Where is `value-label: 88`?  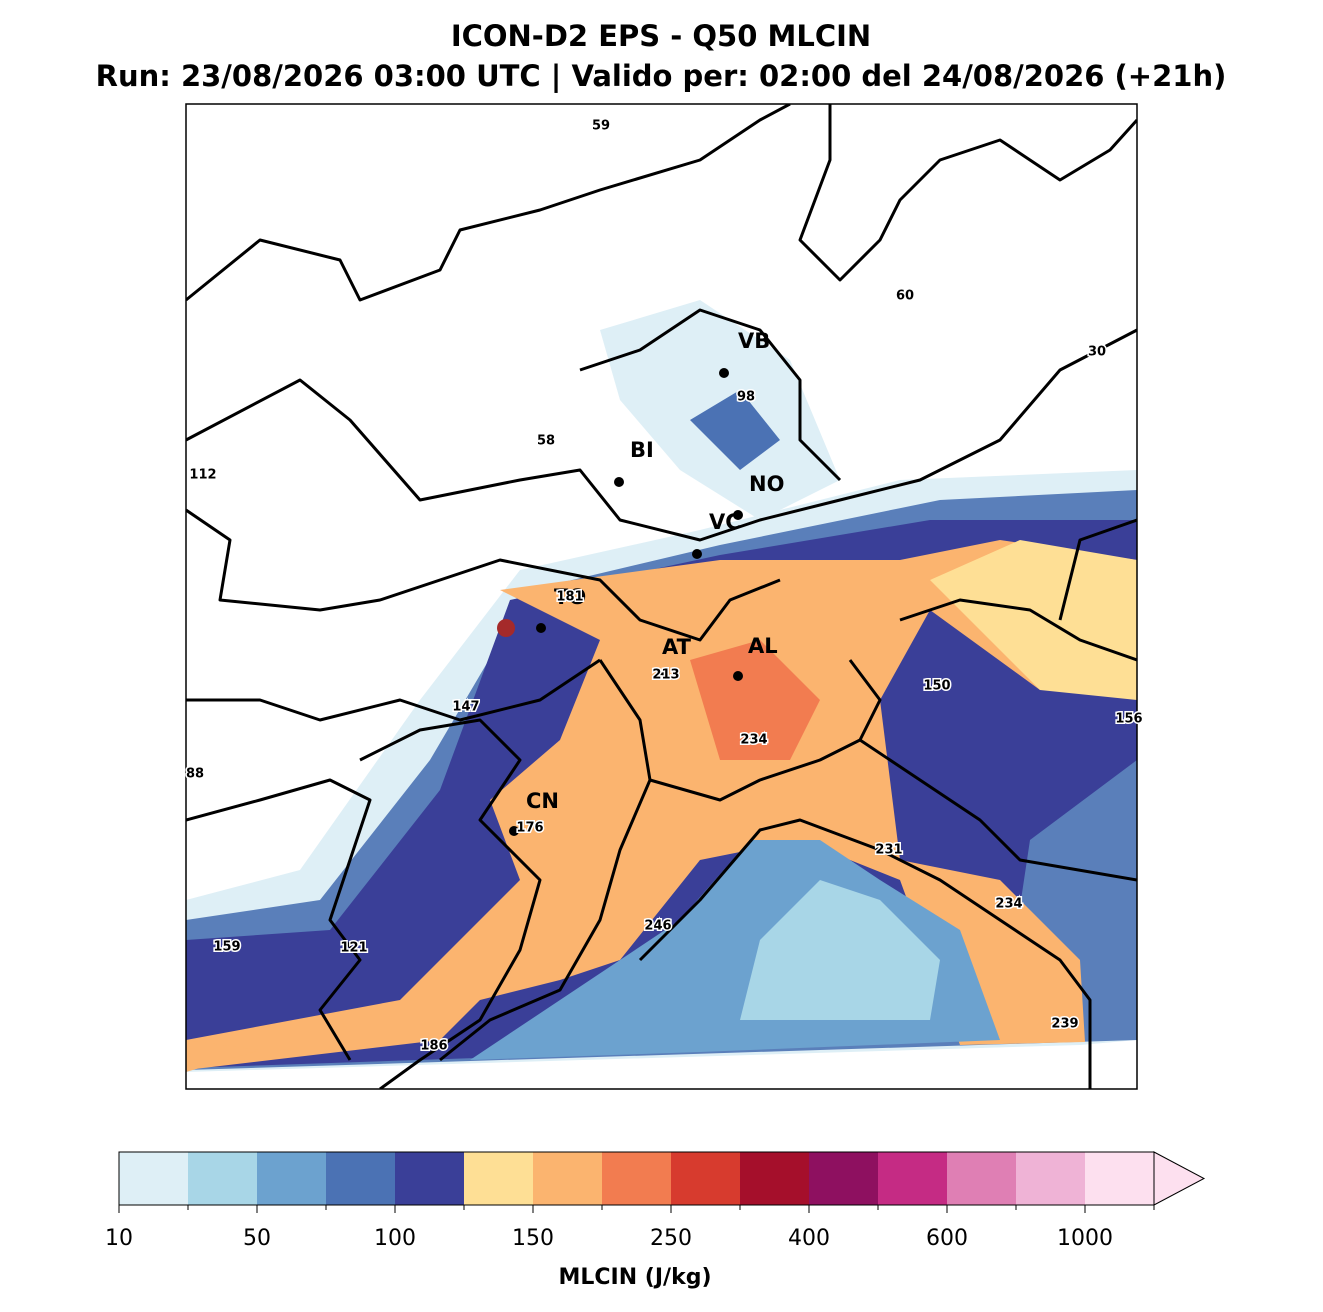 value-label: 88 is located at coordinates (195, 774).